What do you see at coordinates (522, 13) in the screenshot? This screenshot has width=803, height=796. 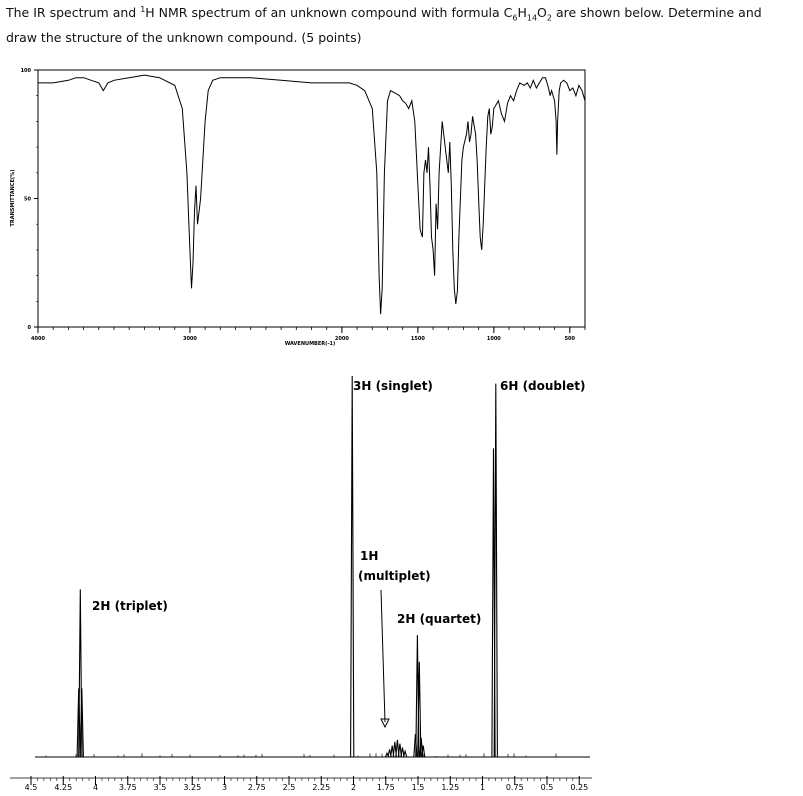 I see `formula-letter: H` at bounding box center [522, 13].